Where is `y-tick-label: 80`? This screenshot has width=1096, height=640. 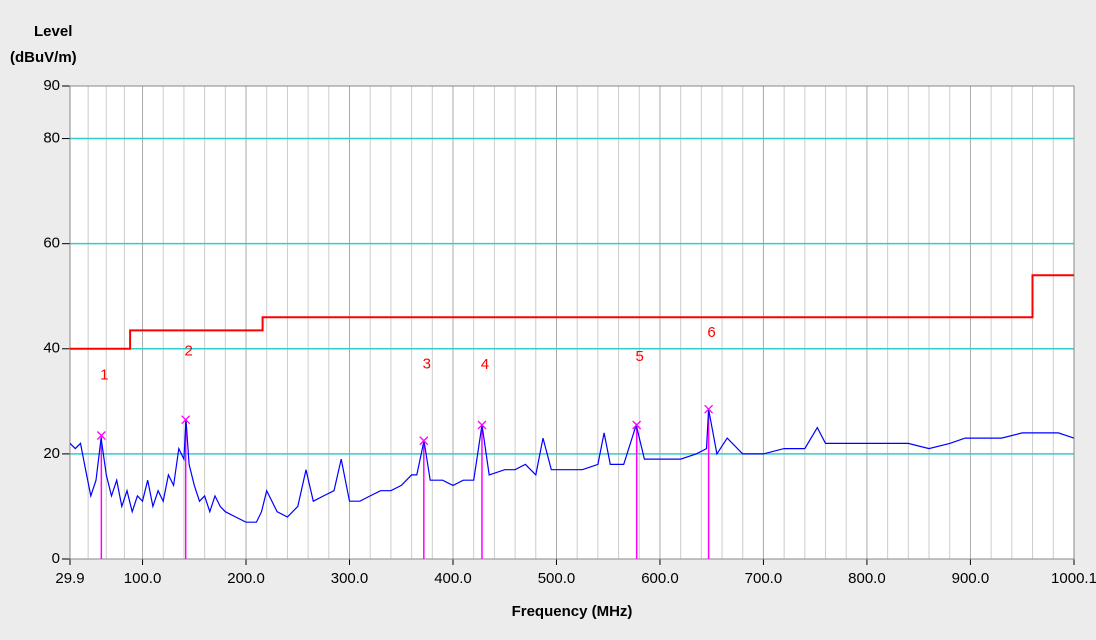
y-tick-label: 80 is located at coordinates (51, 138).